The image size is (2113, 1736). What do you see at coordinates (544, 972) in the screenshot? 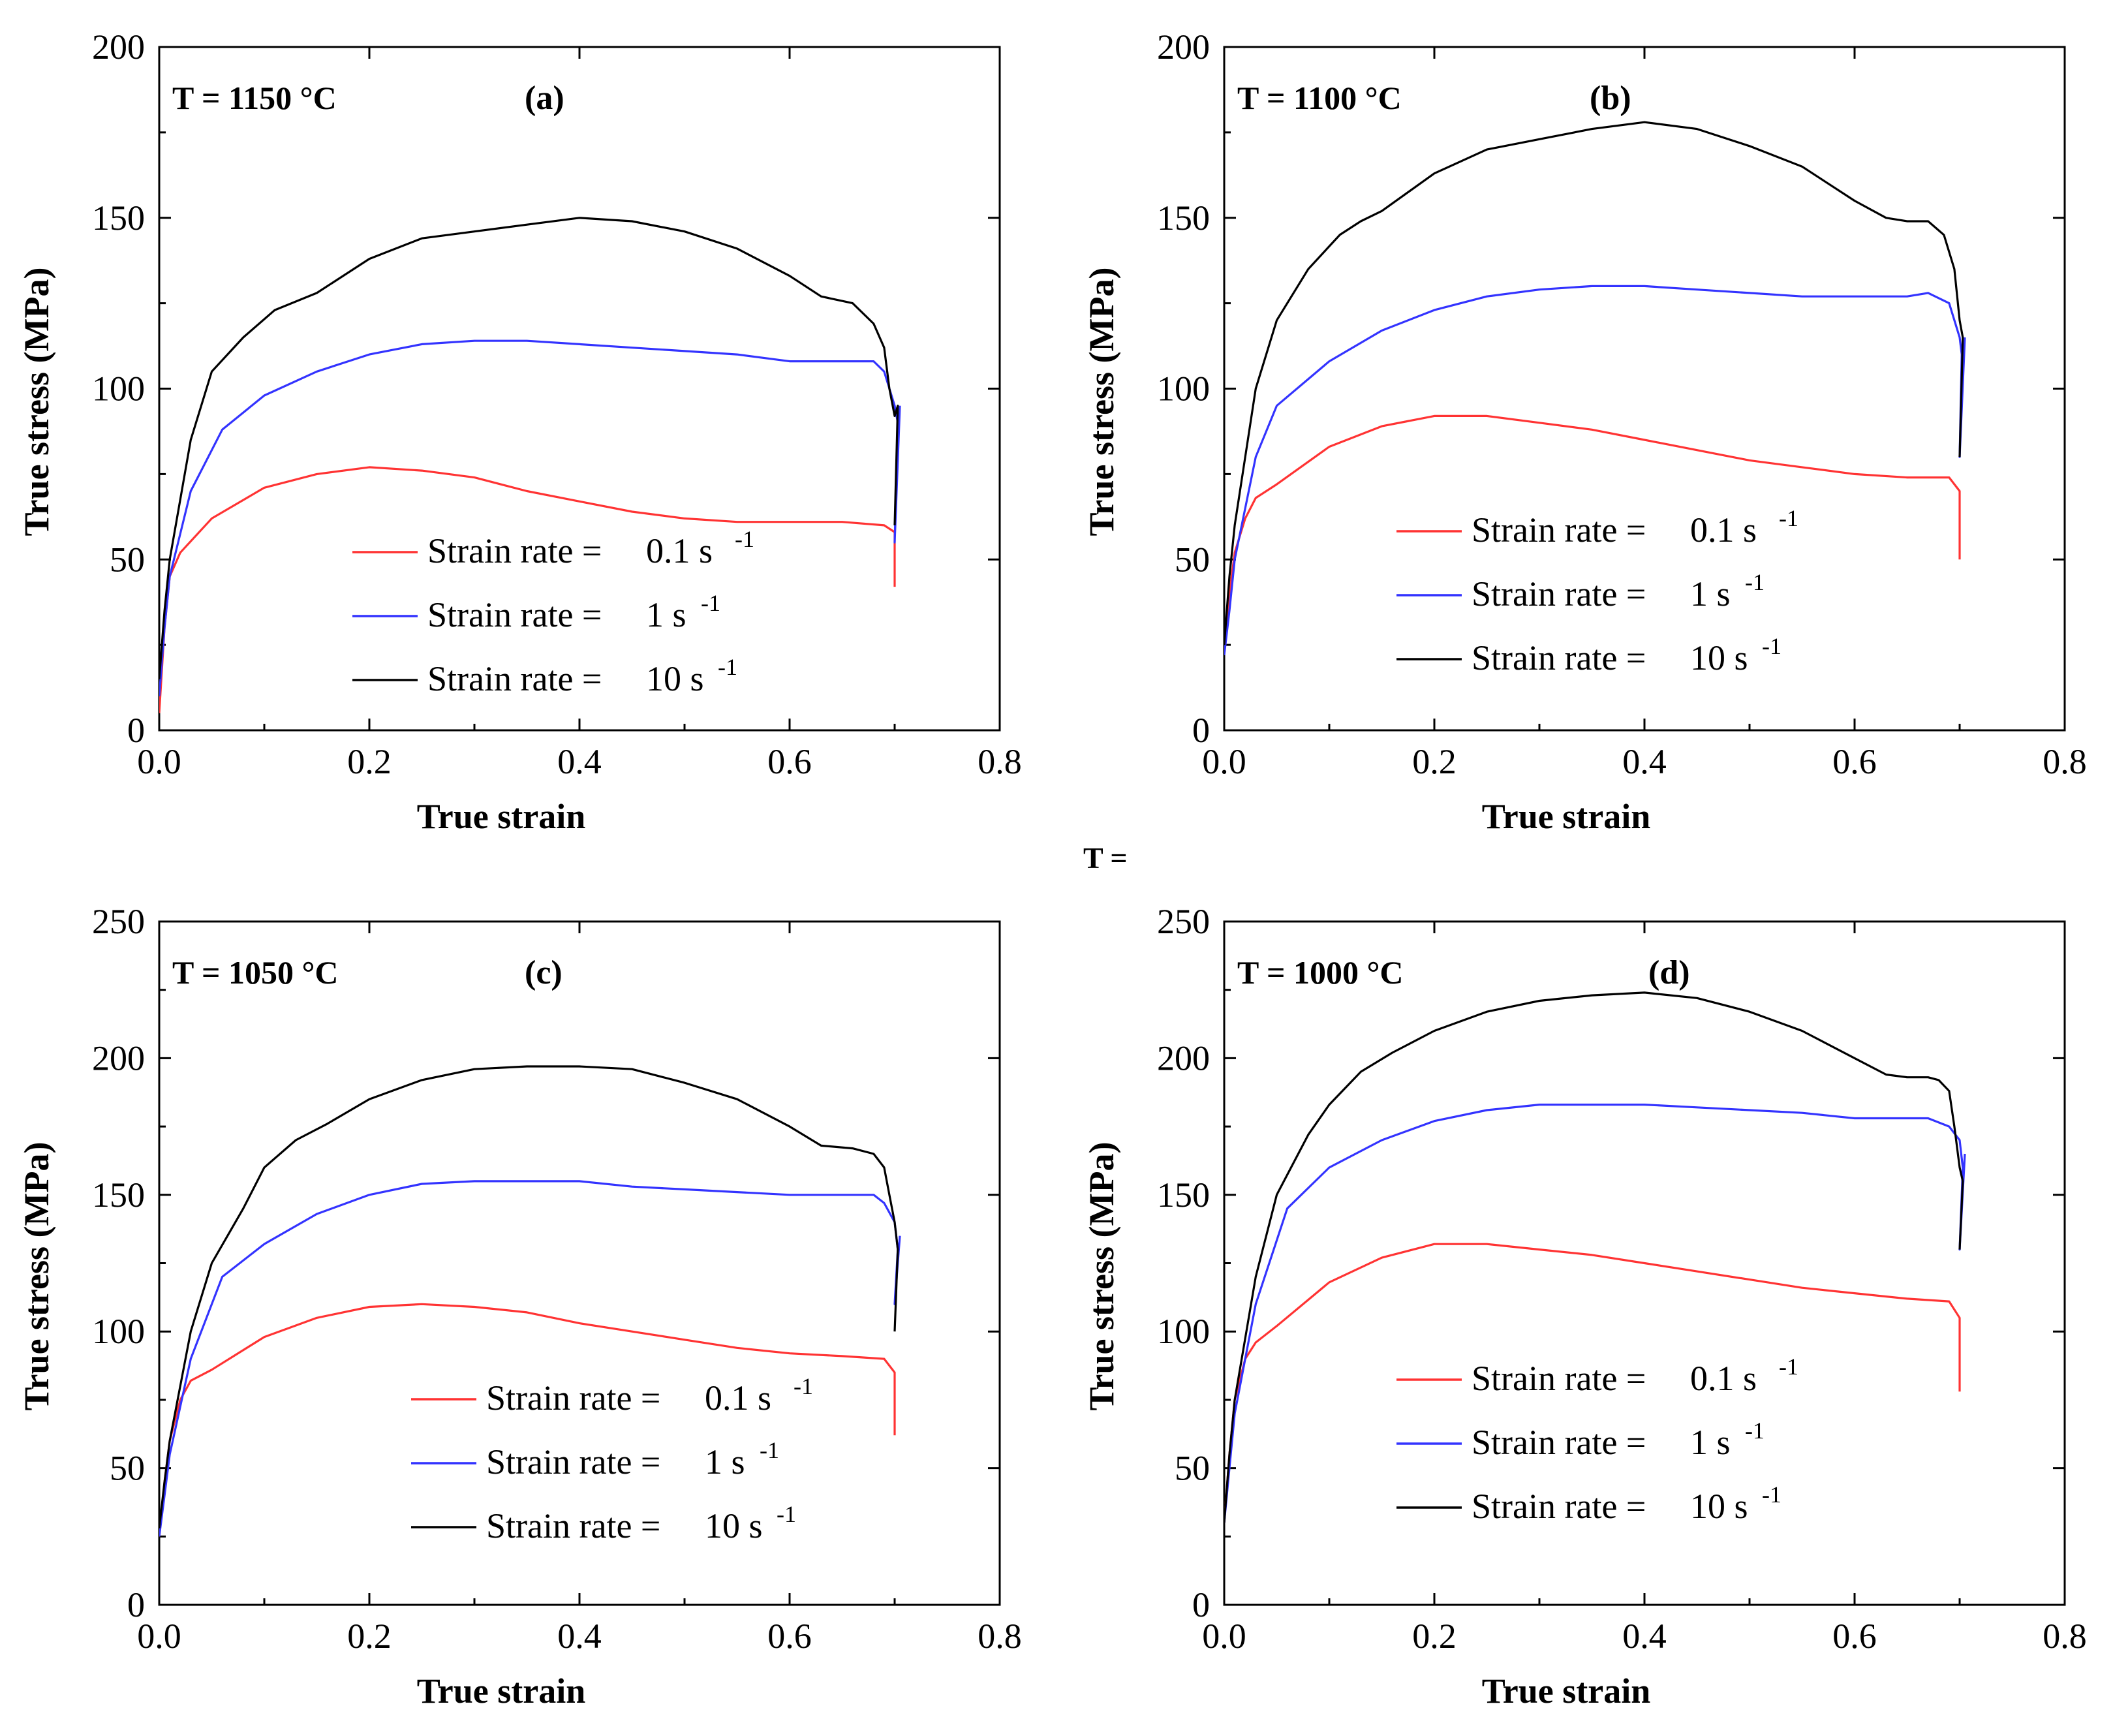
I see `panel-label: (c)` at bounding box center [544, 972].